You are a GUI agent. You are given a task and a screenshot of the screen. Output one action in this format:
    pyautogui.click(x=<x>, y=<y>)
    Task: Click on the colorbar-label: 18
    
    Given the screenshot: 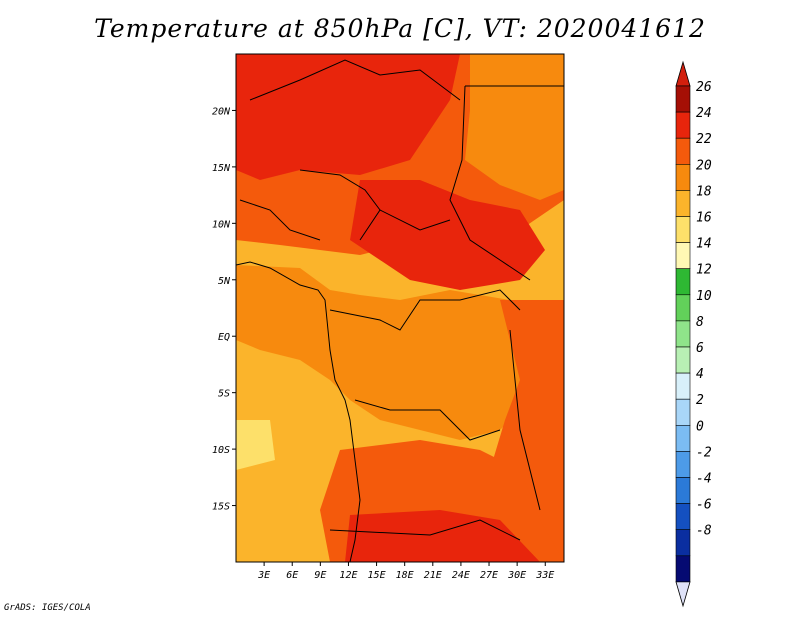 What is the action you would take?
    pyautogui.click(x=704, y=191)
    